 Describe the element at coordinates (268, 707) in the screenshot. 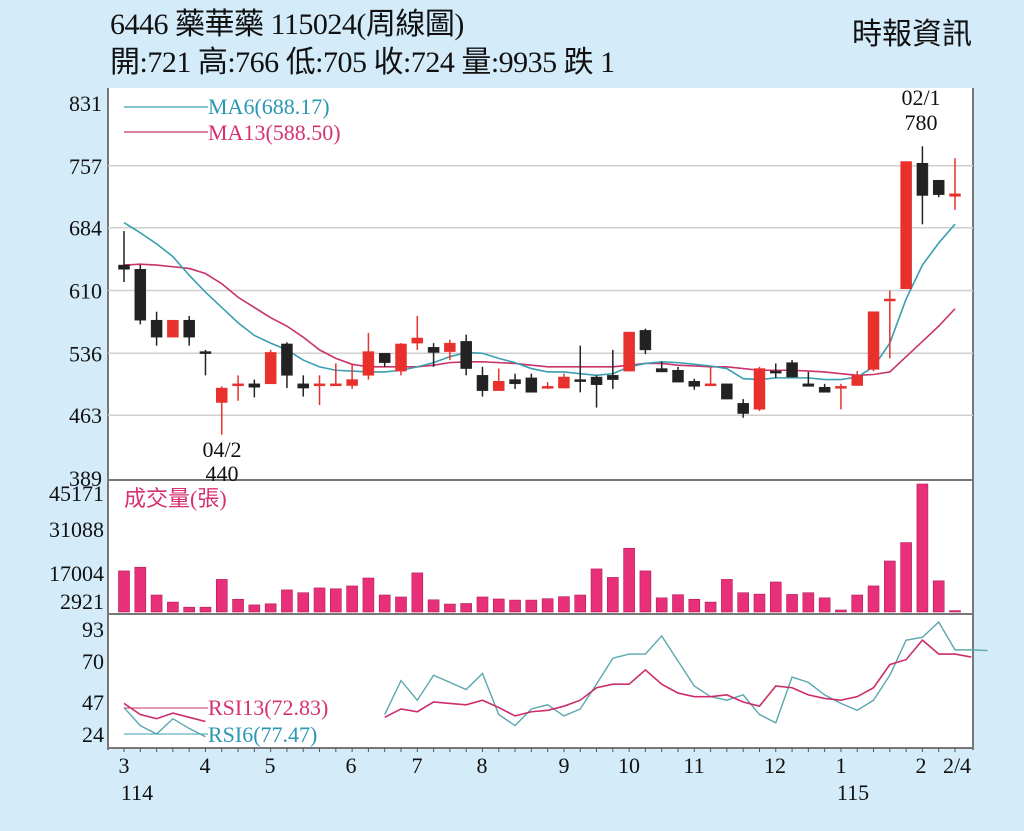

I see `rsi13-legend-label: RSI13(72.83)` at that location.